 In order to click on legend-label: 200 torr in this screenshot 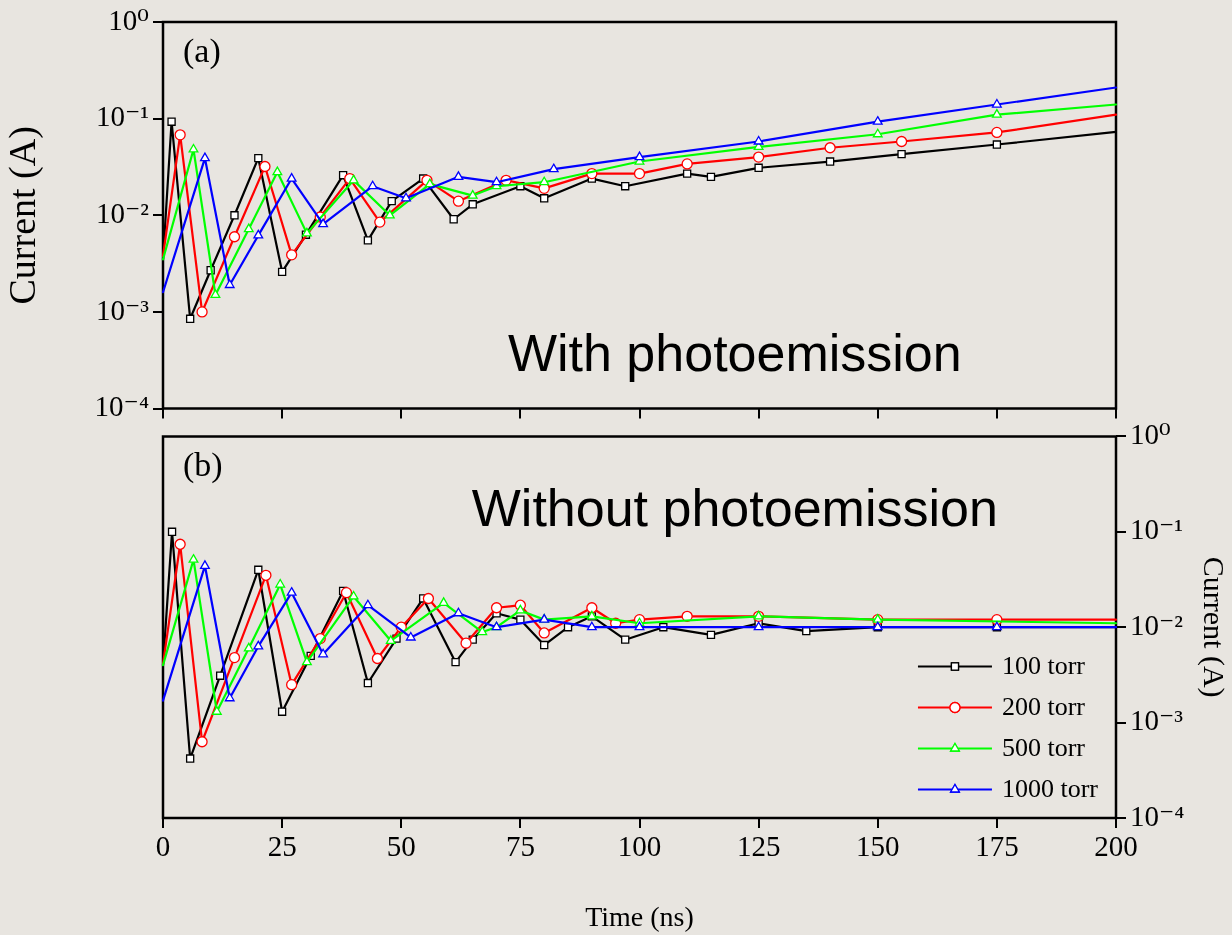, I will do `click(1043, 707)`.